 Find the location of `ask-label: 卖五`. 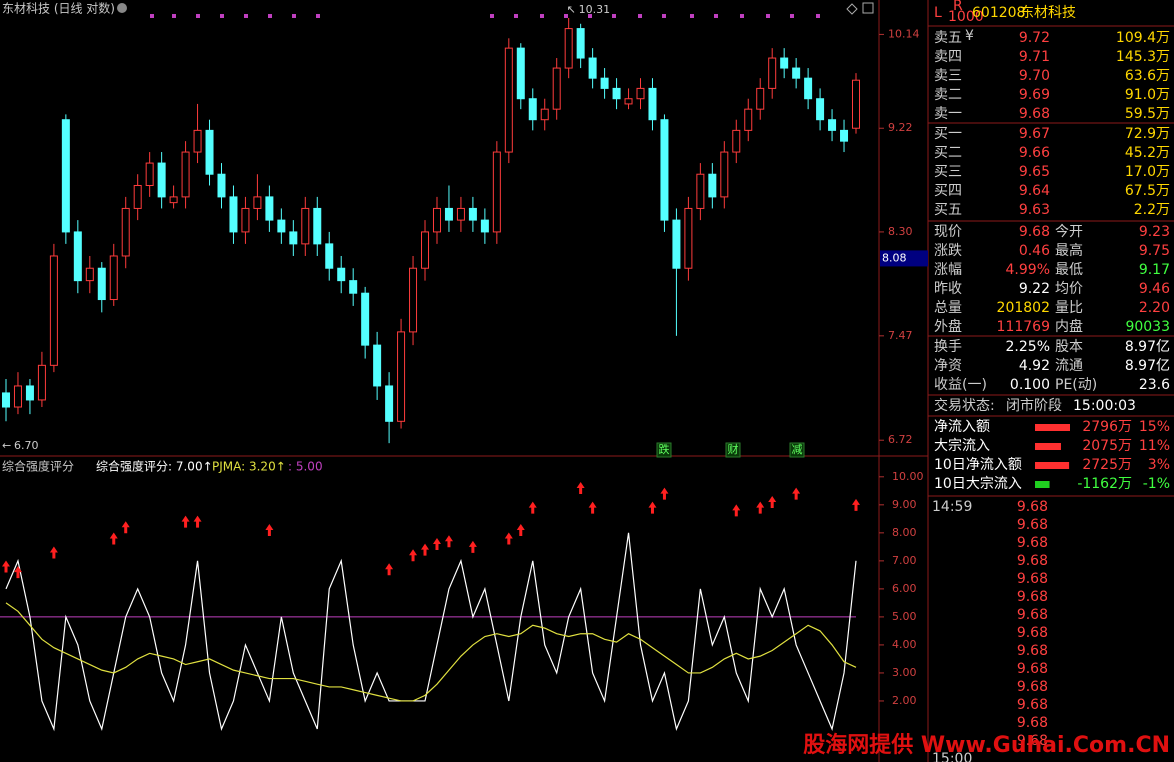

ask-label: 卖五 is located at coordinates (948, 38).